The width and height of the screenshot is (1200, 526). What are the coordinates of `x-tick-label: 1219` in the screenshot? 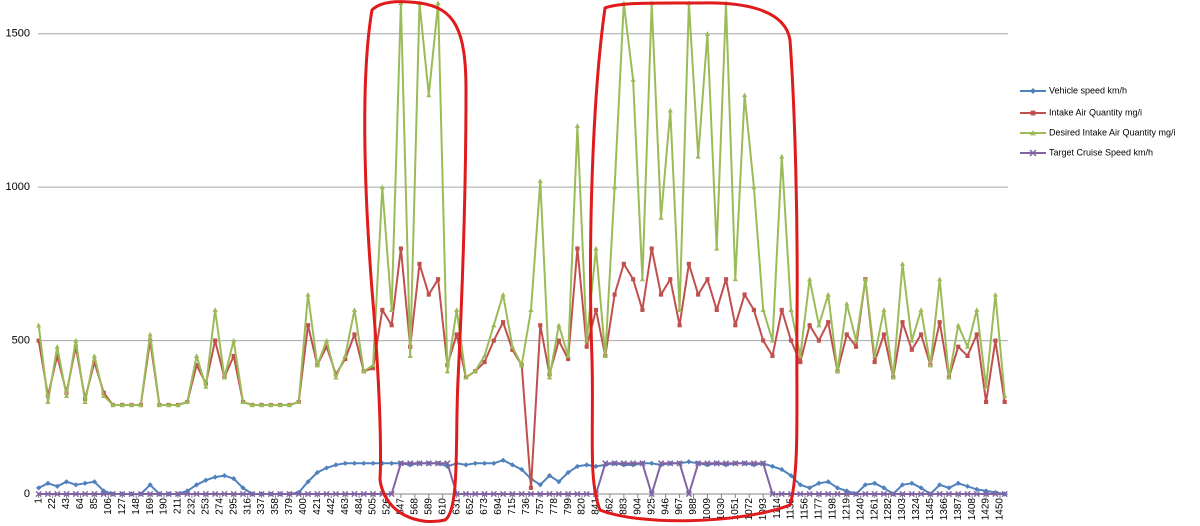 It's located at (846, 509).